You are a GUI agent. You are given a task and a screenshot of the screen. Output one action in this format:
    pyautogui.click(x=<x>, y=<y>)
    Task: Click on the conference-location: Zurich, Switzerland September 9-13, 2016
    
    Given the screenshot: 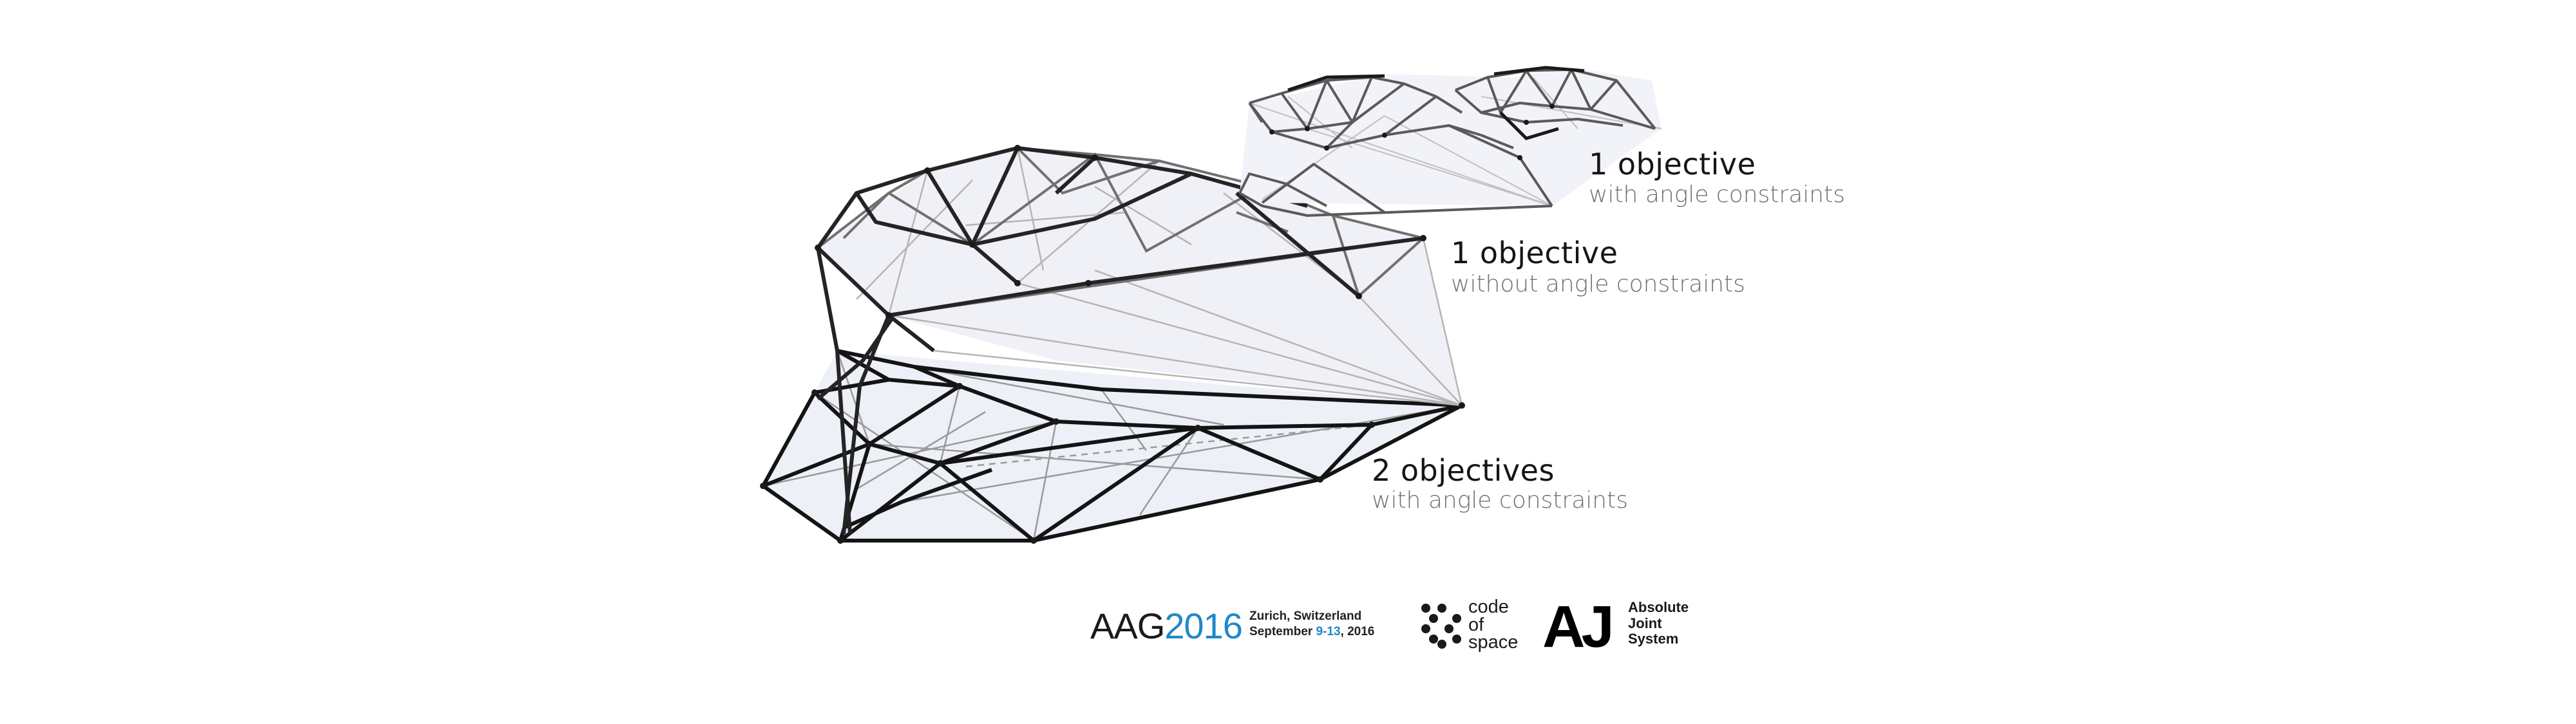 What is the action you would take?
    pyautogui.click(x=1311, y=624)
    